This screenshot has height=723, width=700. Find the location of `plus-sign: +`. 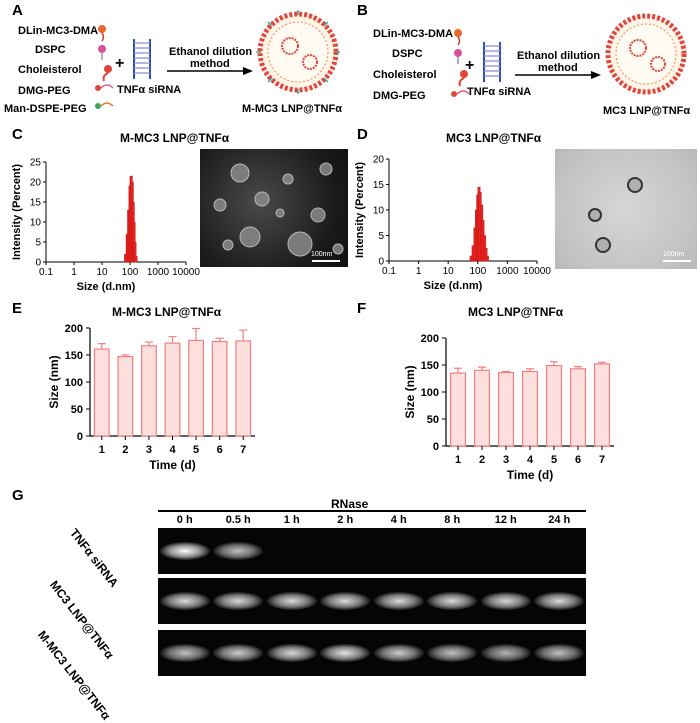

plus-sign: + is located at coordinates (120, 63).